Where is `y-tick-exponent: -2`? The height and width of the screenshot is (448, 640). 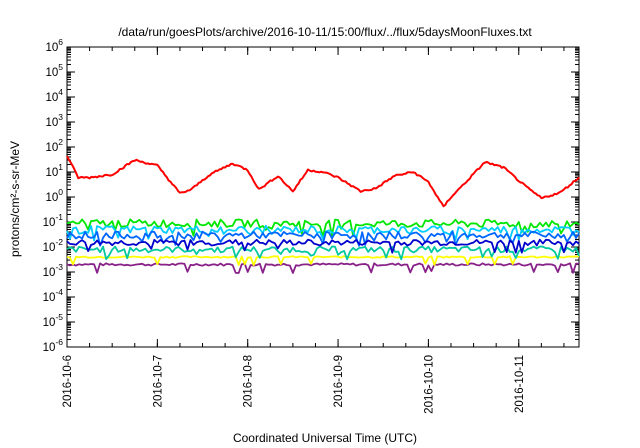 y-tick-exponent: -2 is located at coordinates (59, 242).